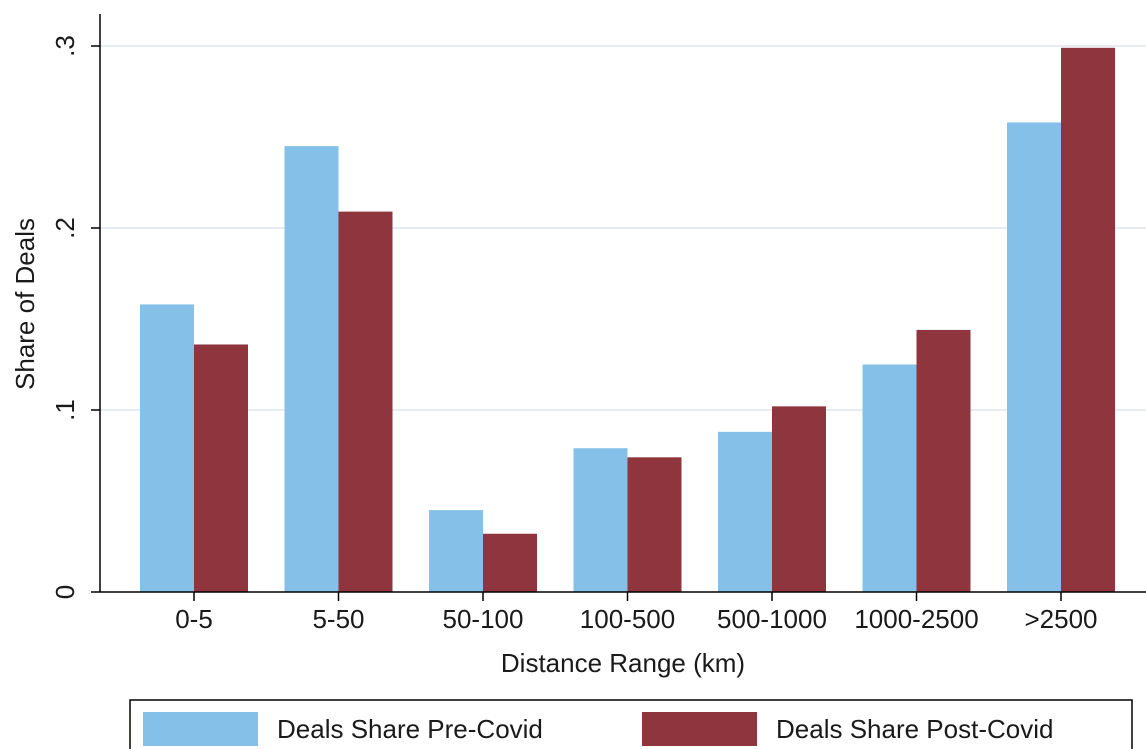 This screenshot has height=749, width=1146. Describe the element at coordinates (1060, 619) in the screenshot. I see `x-tick-label: >2500` at that location.